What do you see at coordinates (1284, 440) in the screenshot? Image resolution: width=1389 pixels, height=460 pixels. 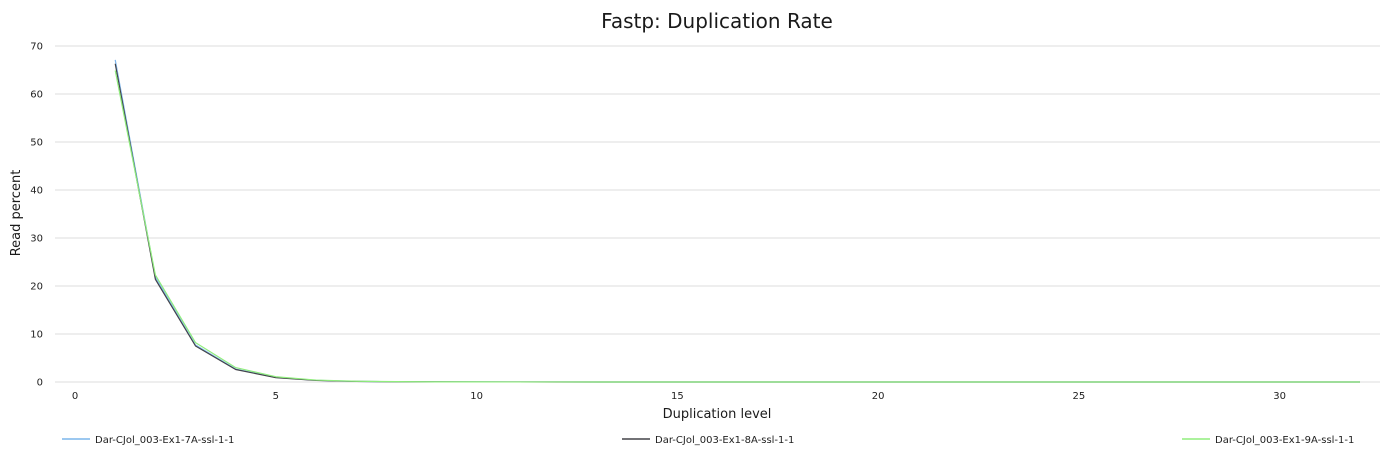 I see `legend-label: Dar-CJol_003-Ex1-9A-ssl-1-1` at bounding box center [1284, 440].